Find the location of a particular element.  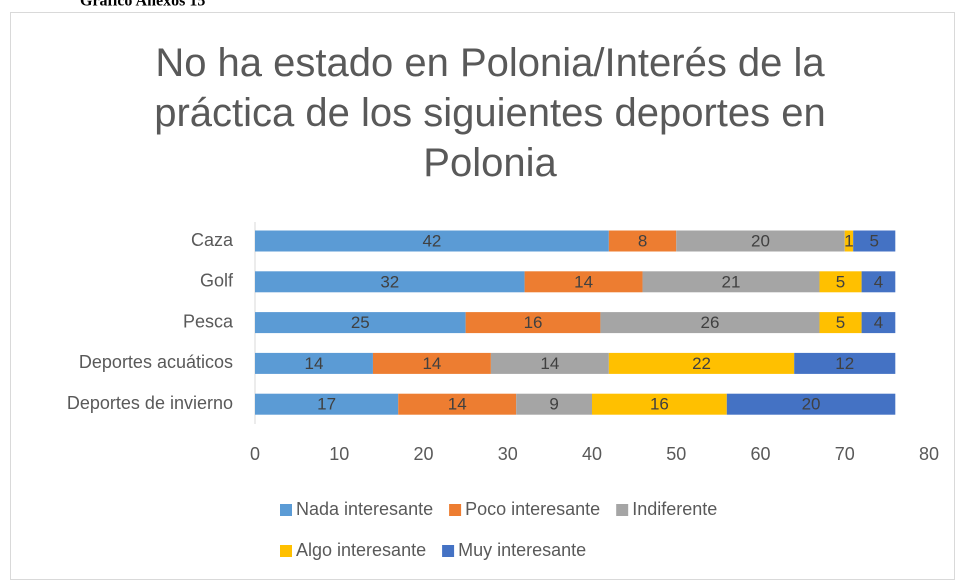

data-label: 17 is located at coordinates (326, 404).